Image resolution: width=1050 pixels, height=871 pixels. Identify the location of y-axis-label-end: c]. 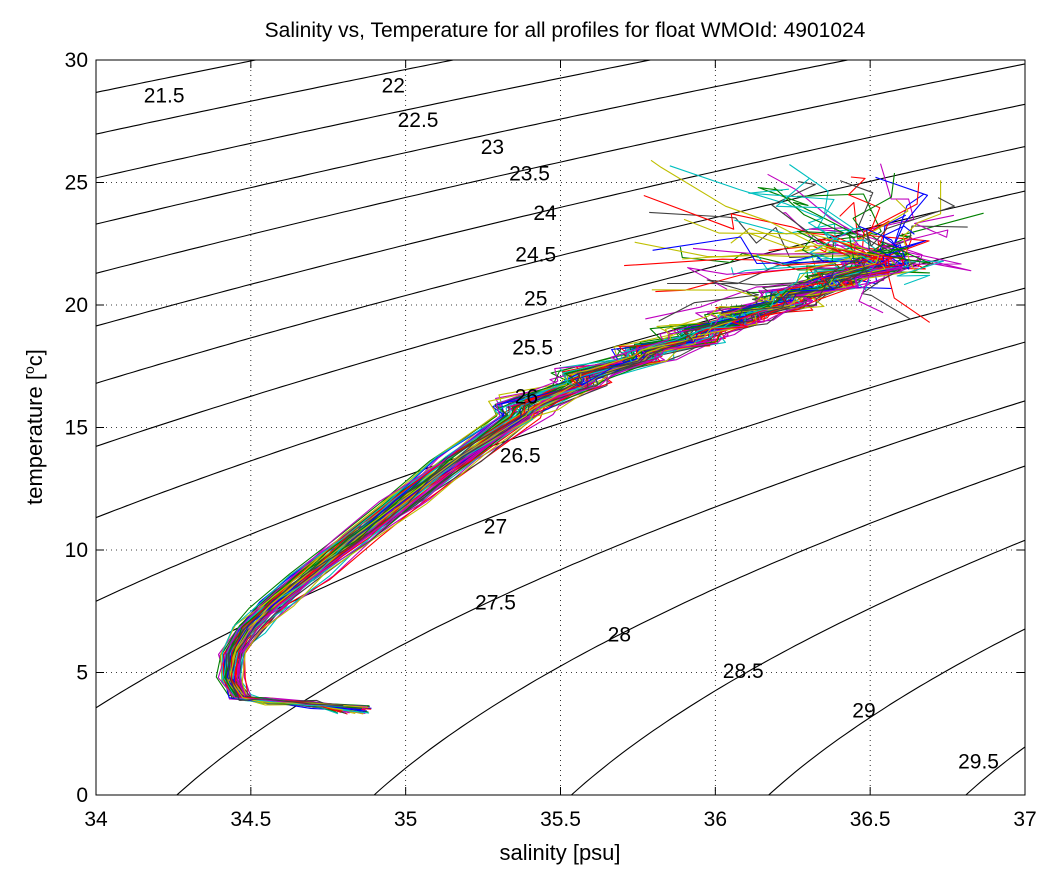
(34, 357).